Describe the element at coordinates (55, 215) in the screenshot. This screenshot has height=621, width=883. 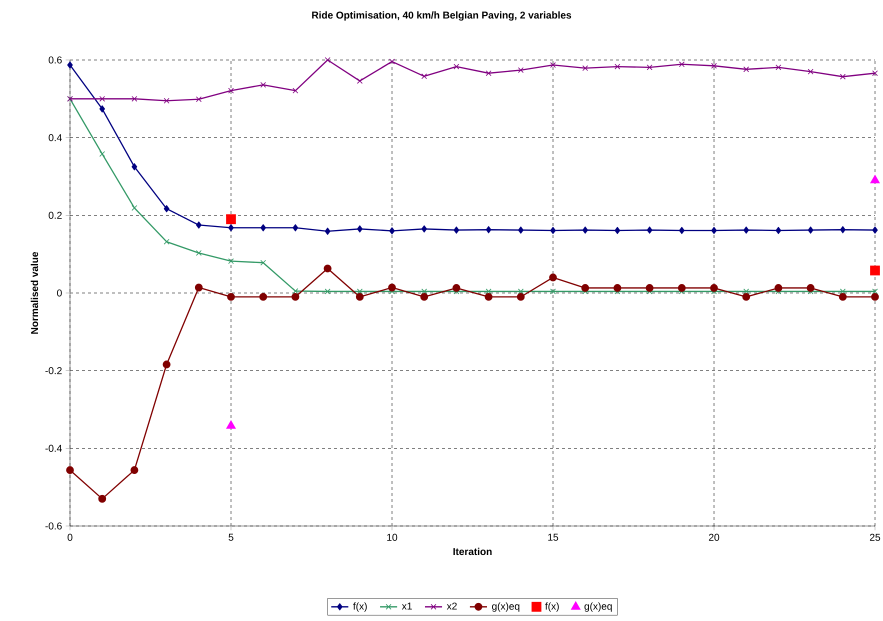
I see `y-tick-label: 0.2` at that location.